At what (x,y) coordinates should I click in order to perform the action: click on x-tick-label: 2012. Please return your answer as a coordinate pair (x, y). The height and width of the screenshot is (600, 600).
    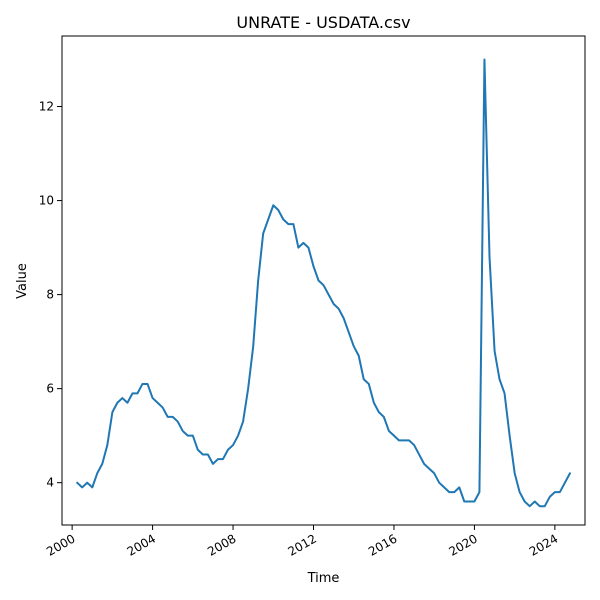
    Looking at the image, I should click on (302, 544).